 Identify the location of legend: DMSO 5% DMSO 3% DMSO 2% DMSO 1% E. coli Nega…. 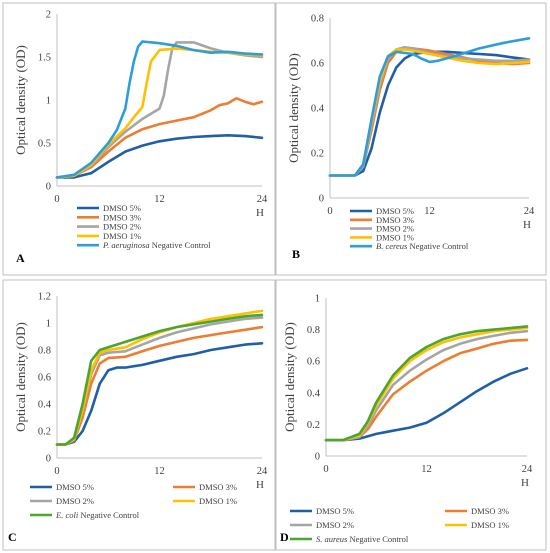
(133, 501).